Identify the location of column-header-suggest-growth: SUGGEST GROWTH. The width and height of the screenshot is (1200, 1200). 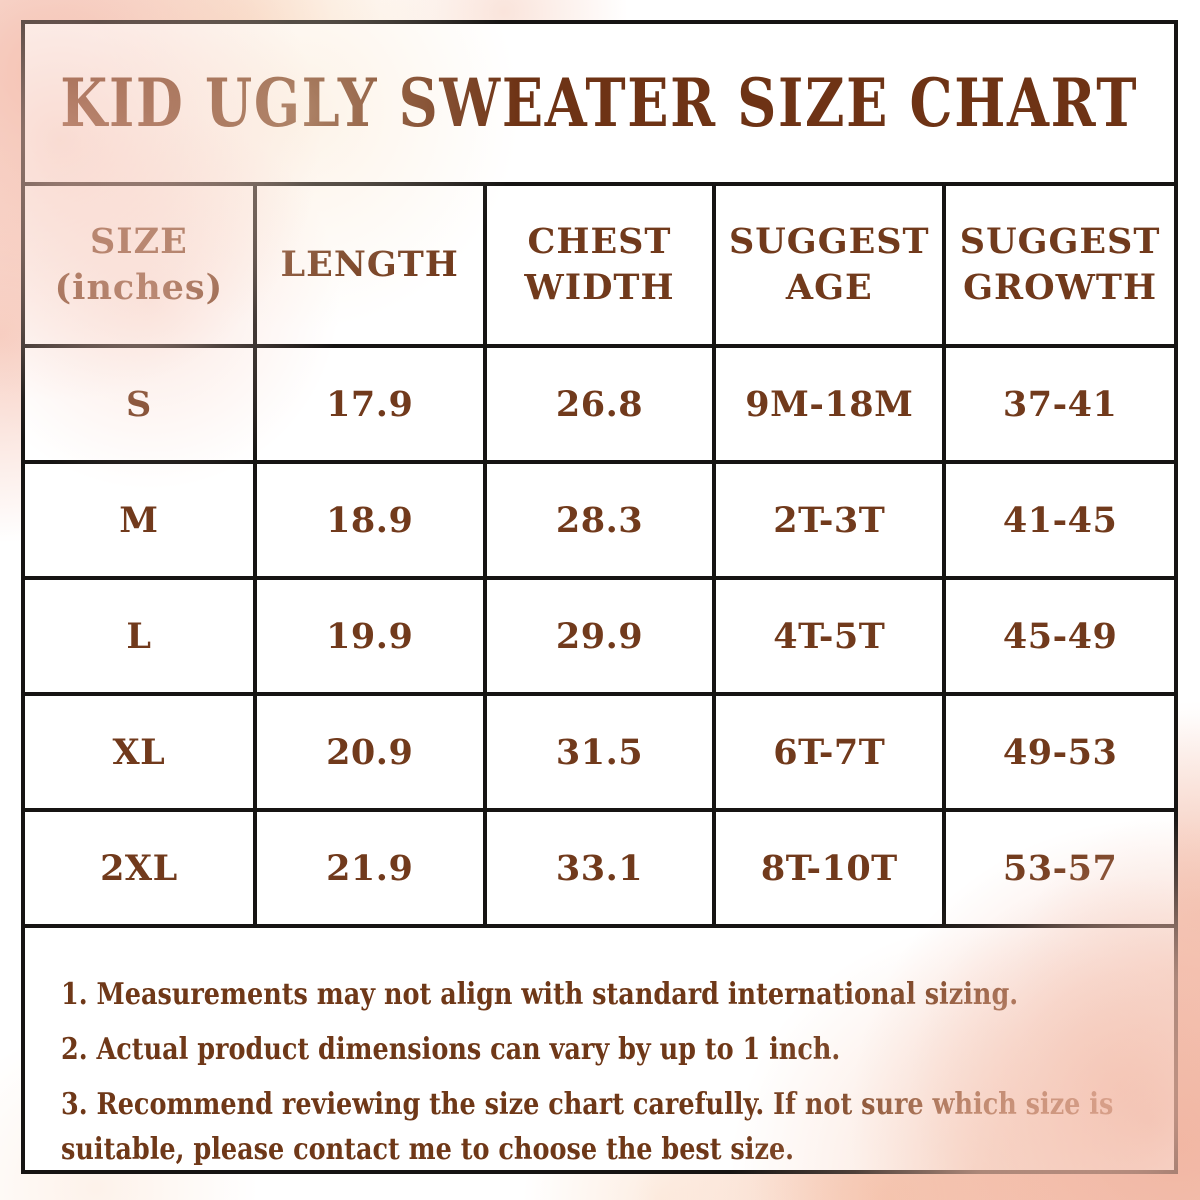
(1058, 267).